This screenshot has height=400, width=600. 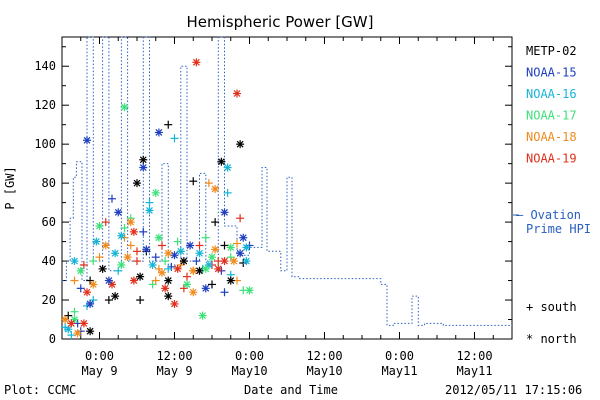 I want to click on x-tick-date: May 9, so click(x=99, y=371).